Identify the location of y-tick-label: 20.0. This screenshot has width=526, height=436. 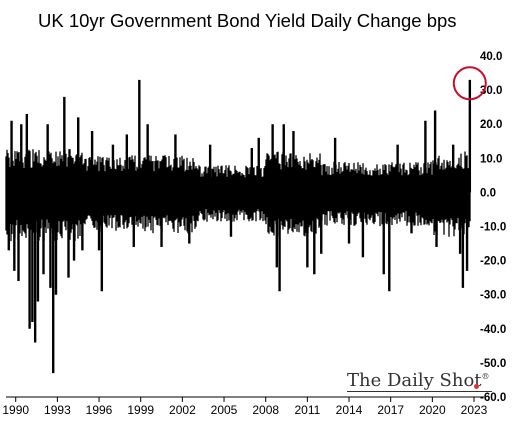
(491, 125).